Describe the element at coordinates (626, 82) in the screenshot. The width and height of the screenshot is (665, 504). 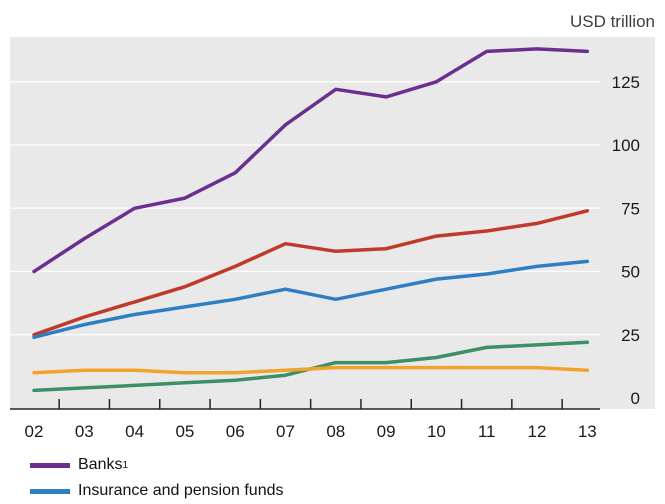
I see `y-tick-label-125: 125` at that location.